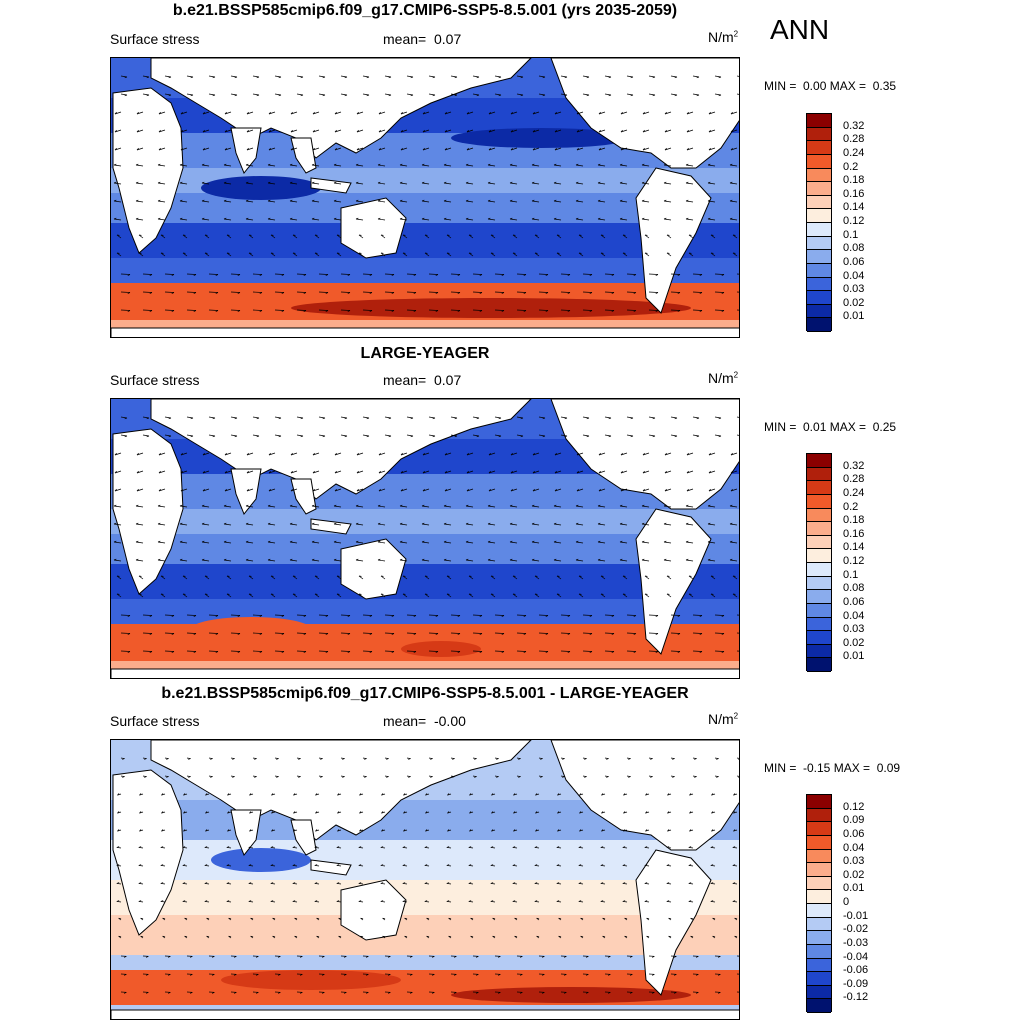 This screenshot has height=1024, width=1024. Describe the element at coordinates (854, 125) in the screenshot. I see `colorbar-tick-label: 0.32` at that location.